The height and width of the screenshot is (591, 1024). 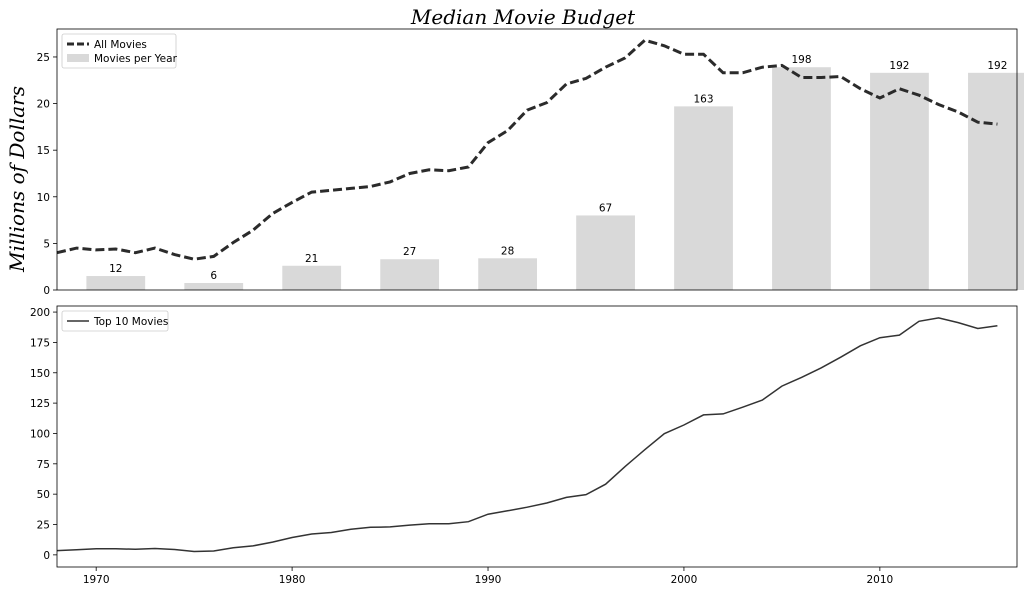 I want to click on top-ytick-label: 5, so click(x=46, y=244).